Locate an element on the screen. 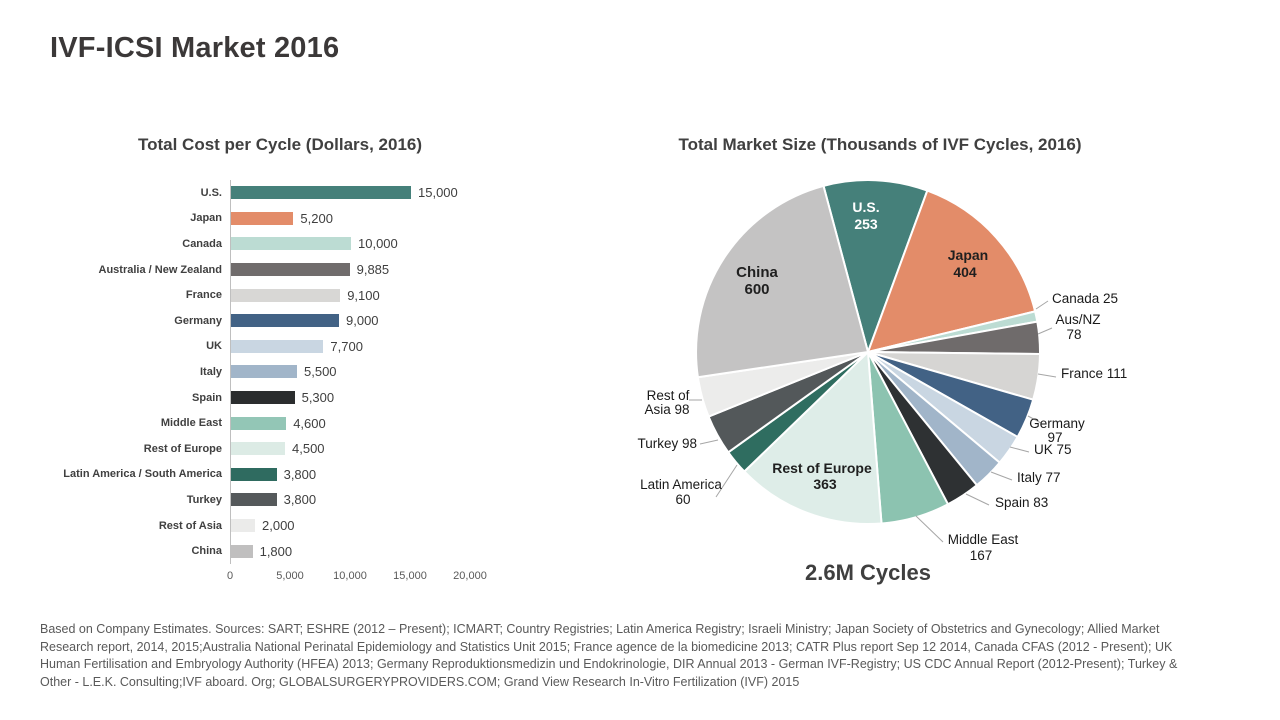 This screenshot has width=1280, height=720. bar-middle-east is located at coordinates (259, 423).